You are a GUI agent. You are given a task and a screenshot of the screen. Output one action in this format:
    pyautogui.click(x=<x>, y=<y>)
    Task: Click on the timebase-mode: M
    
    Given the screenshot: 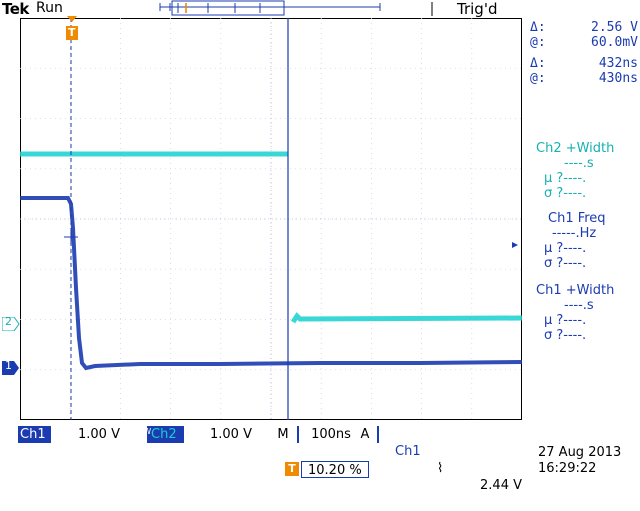 What is the action you would take?
    pyautogui.click(x=283, y=434)
    